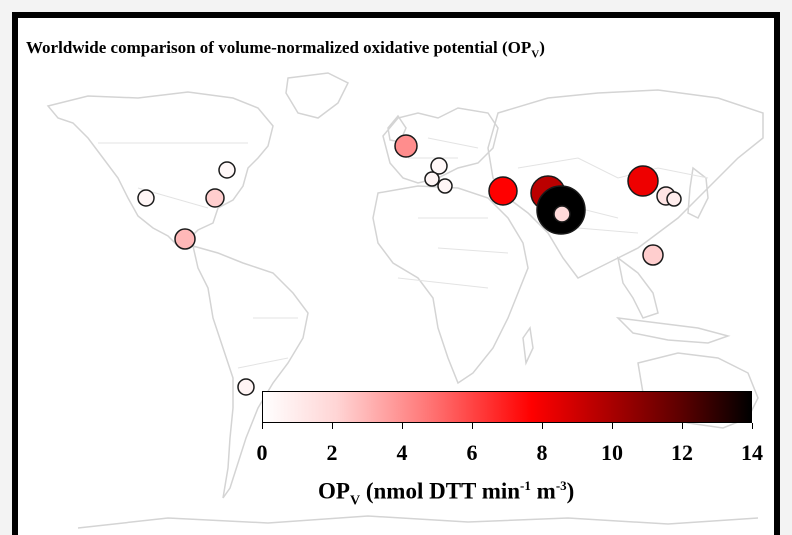  Describe the element at coordinates (450, 285) in the screenshot. I see `africa-outline` at that location.